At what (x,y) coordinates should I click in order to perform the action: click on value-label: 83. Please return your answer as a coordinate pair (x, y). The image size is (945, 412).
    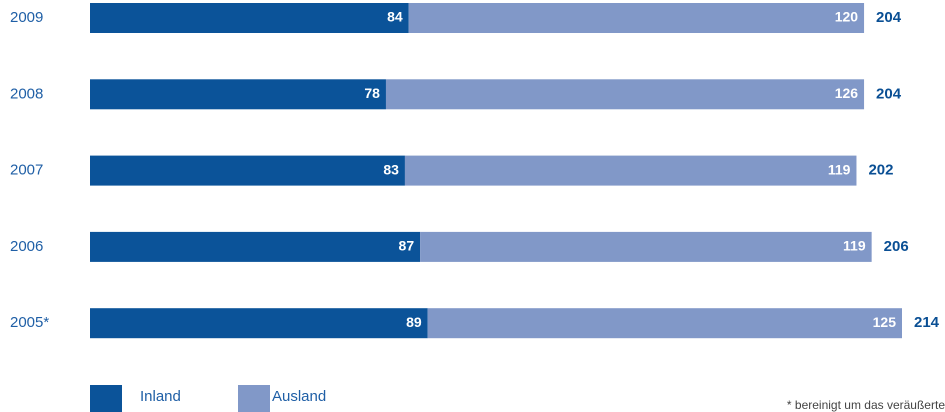
    Looking at the image, I should click on (391, 169).